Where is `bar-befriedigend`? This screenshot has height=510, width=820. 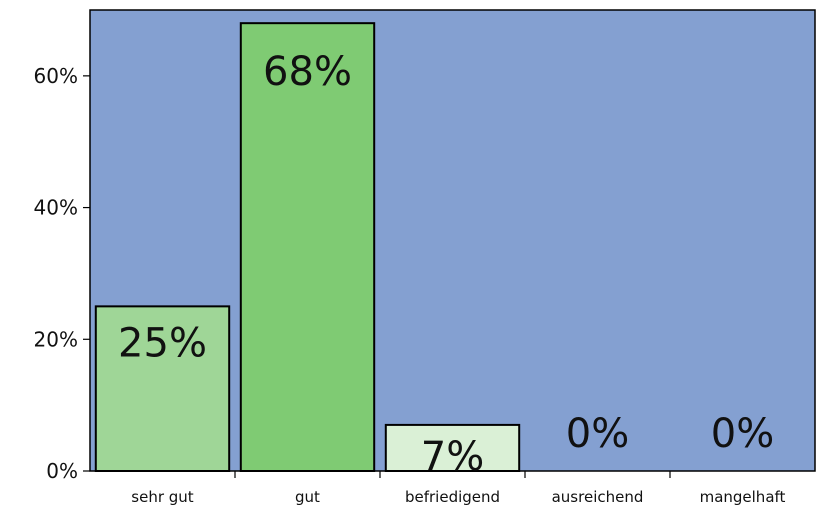
bar-befriedigend is located at coordinates (452, 447).